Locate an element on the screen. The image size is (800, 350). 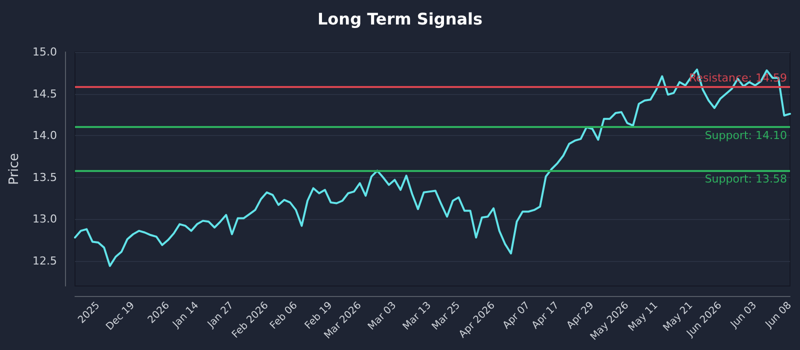
y-tick-label: 14.5 is located at coordinates (44, 93).